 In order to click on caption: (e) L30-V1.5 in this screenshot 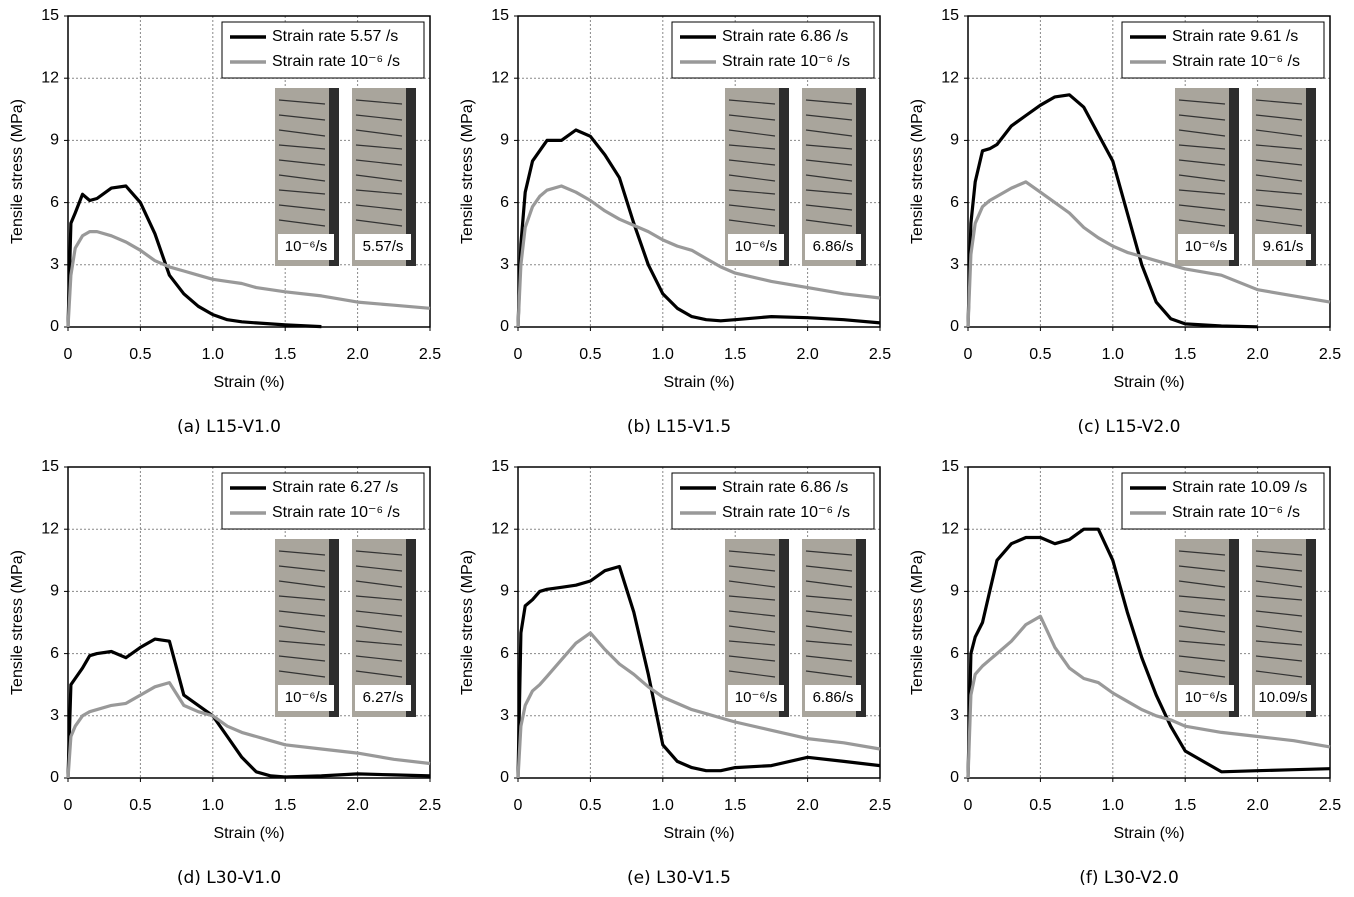, I will do `click(679, 878)`.